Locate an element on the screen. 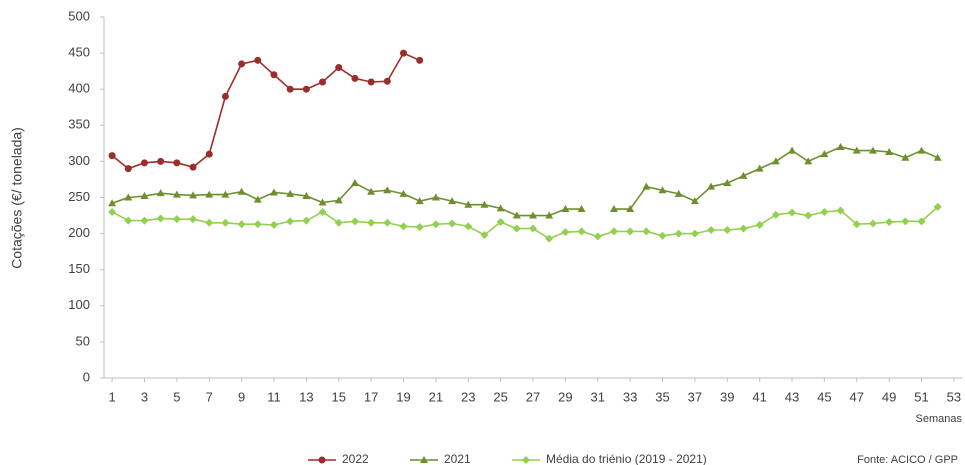 The image size is (965, 465). x-tick-label: 1 is located at coordinates (111, 396).